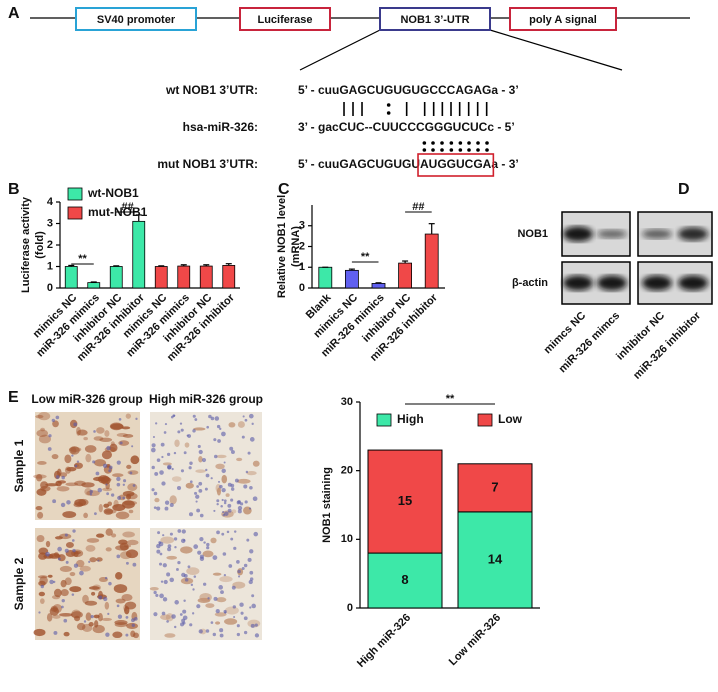 This screenshot has width=718, height=692. I want to click on wobble-dot, so click(388, 113).